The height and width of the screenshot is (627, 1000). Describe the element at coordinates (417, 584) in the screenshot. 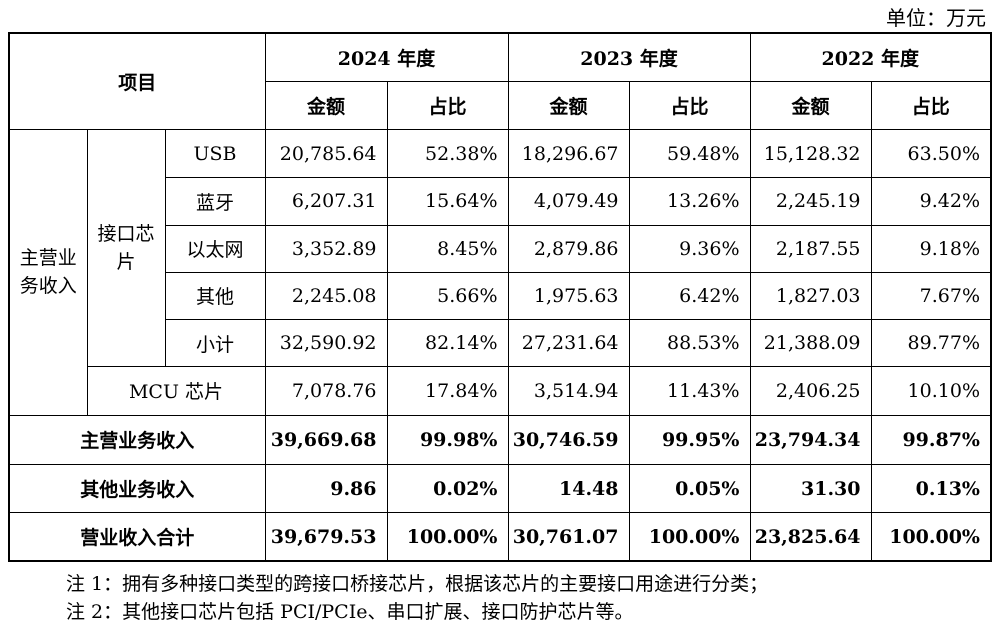

I see `footnote-1: 注 1：拥有多种接口类型的跨接口桥接芯片，根据该芯片的主要接口用途进行分类；` at that location.